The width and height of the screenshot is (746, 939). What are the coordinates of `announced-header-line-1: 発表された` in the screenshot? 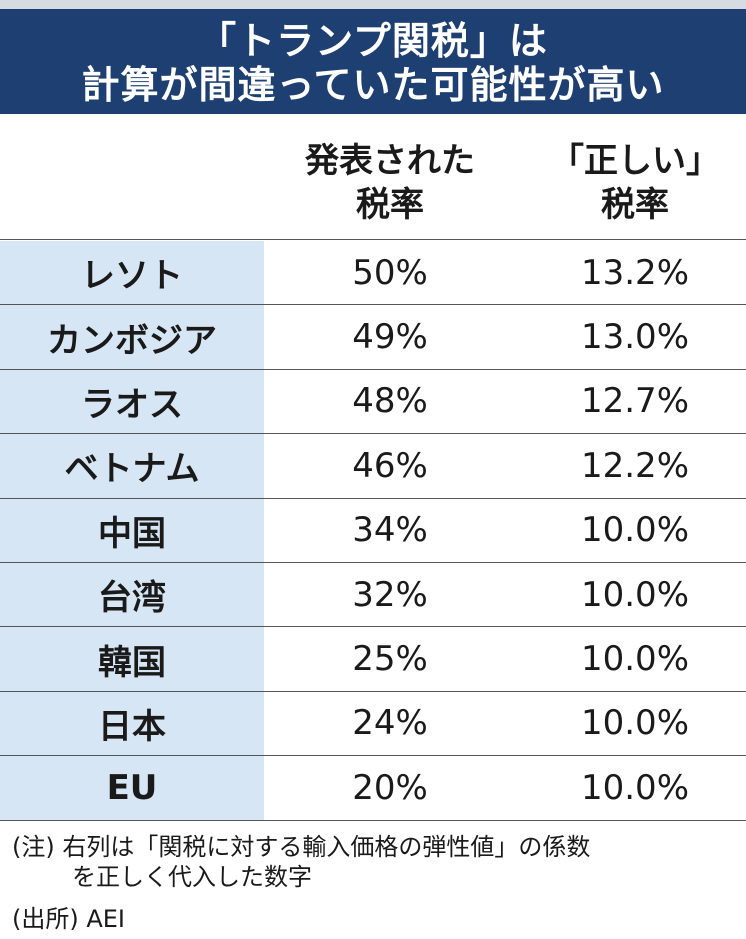 It's located at (390, 161).